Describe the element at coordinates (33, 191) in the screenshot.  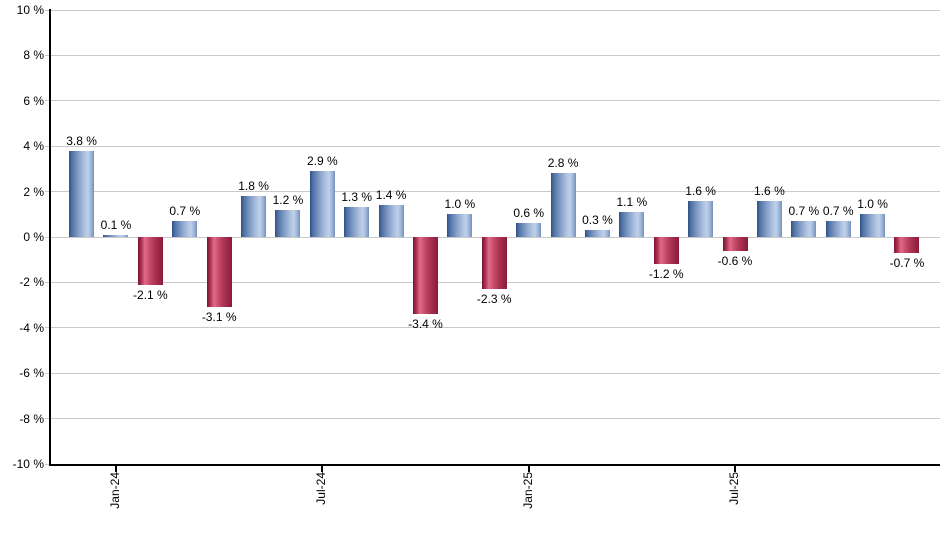
I see `y-axis-tick-label: 2 %` at that location.